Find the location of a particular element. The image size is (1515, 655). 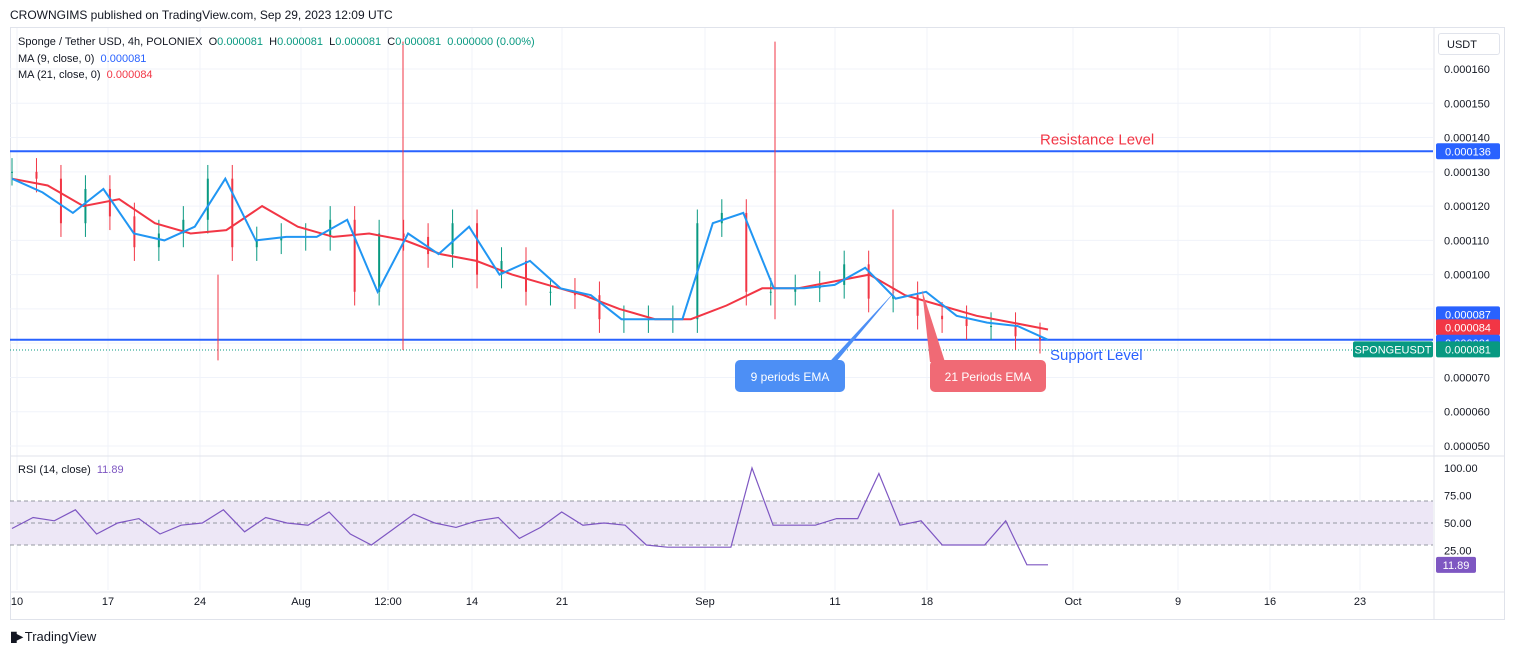

low-label: L is located at coordinates (332, 42).